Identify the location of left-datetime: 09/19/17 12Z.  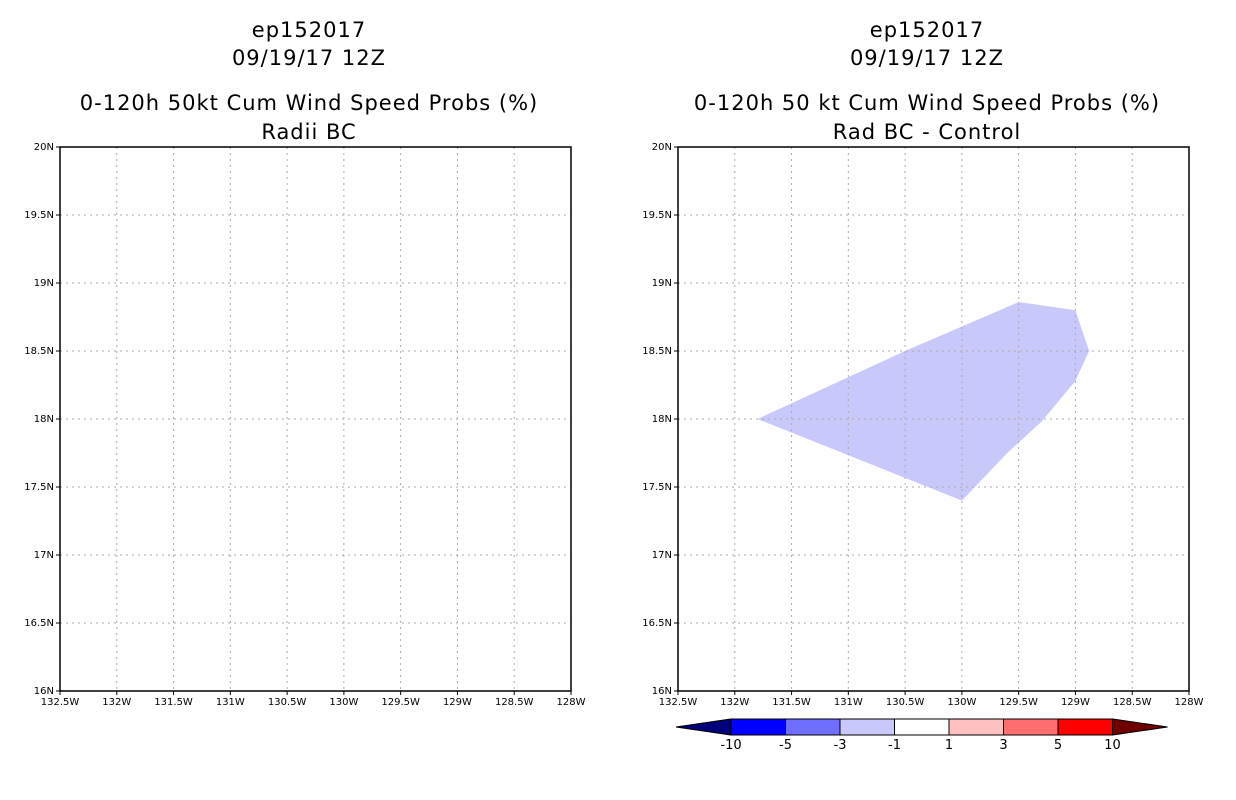
(309, 58).